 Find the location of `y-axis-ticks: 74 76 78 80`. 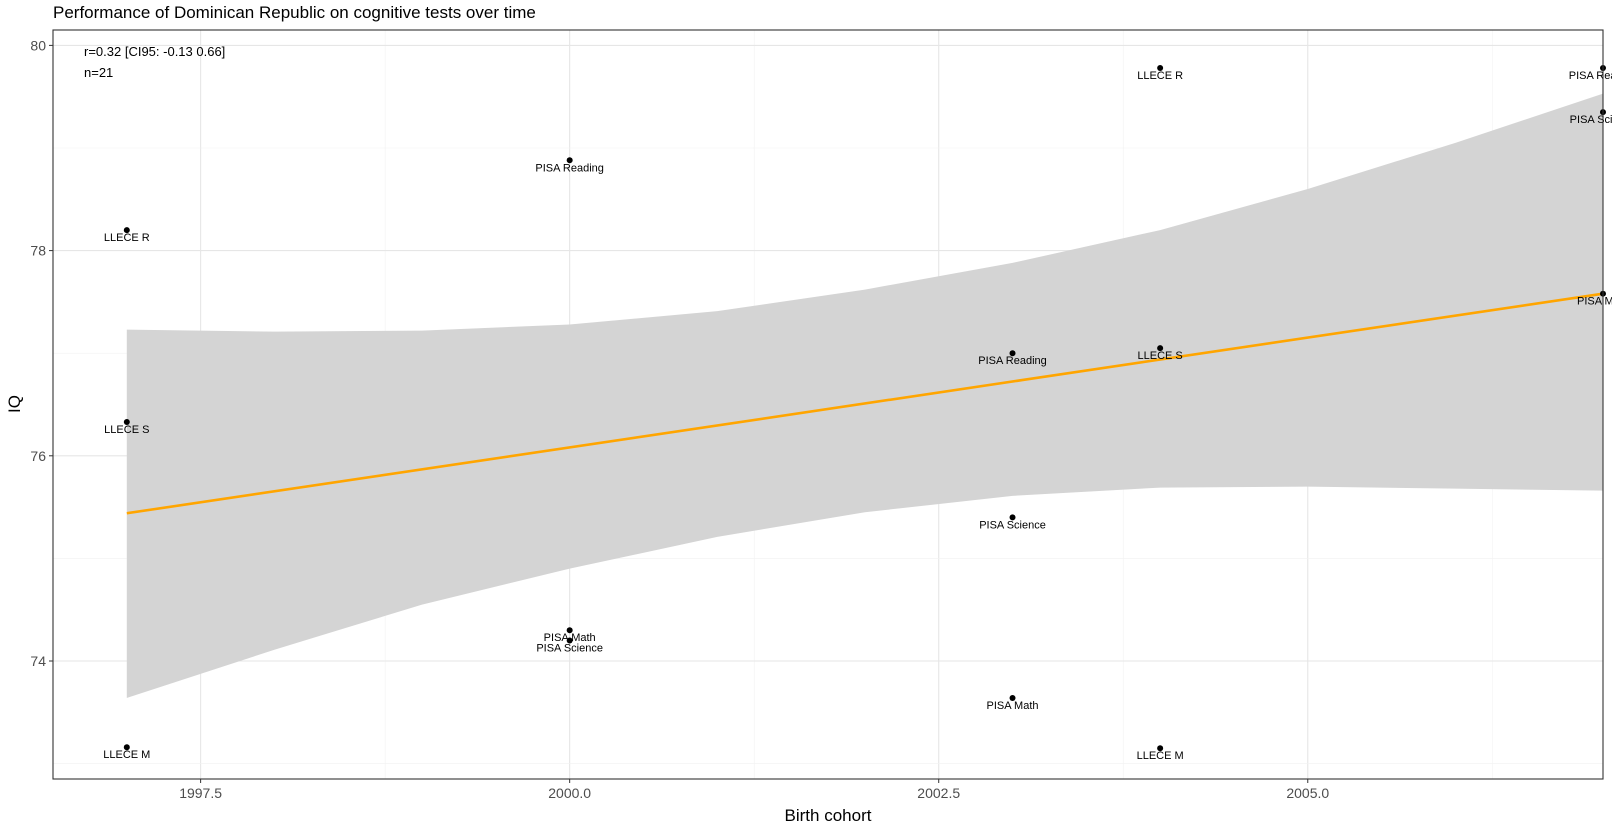

y-axis-ticks: 74 76 78 80 is located at coordinates (41, 353).